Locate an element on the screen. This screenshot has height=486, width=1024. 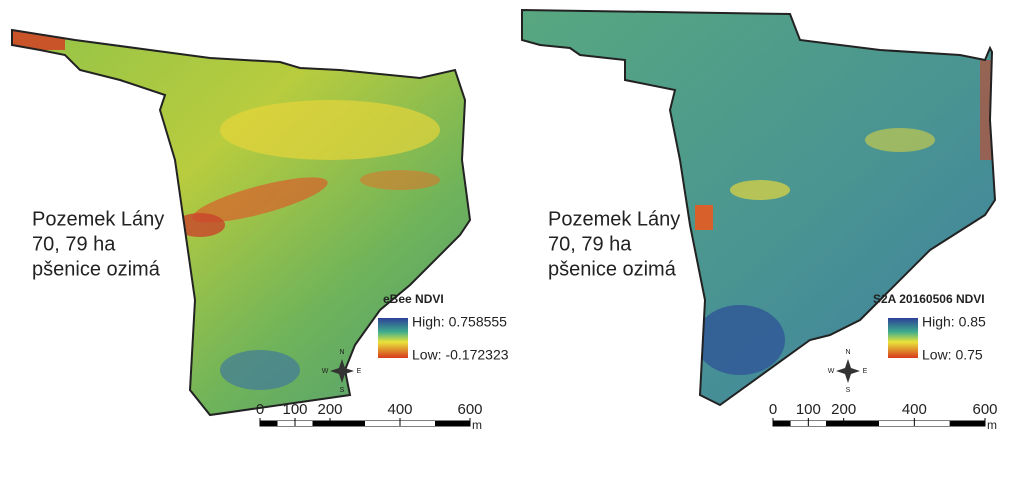
legend-high: High: 0.85 is located at coordinates (954, 322).